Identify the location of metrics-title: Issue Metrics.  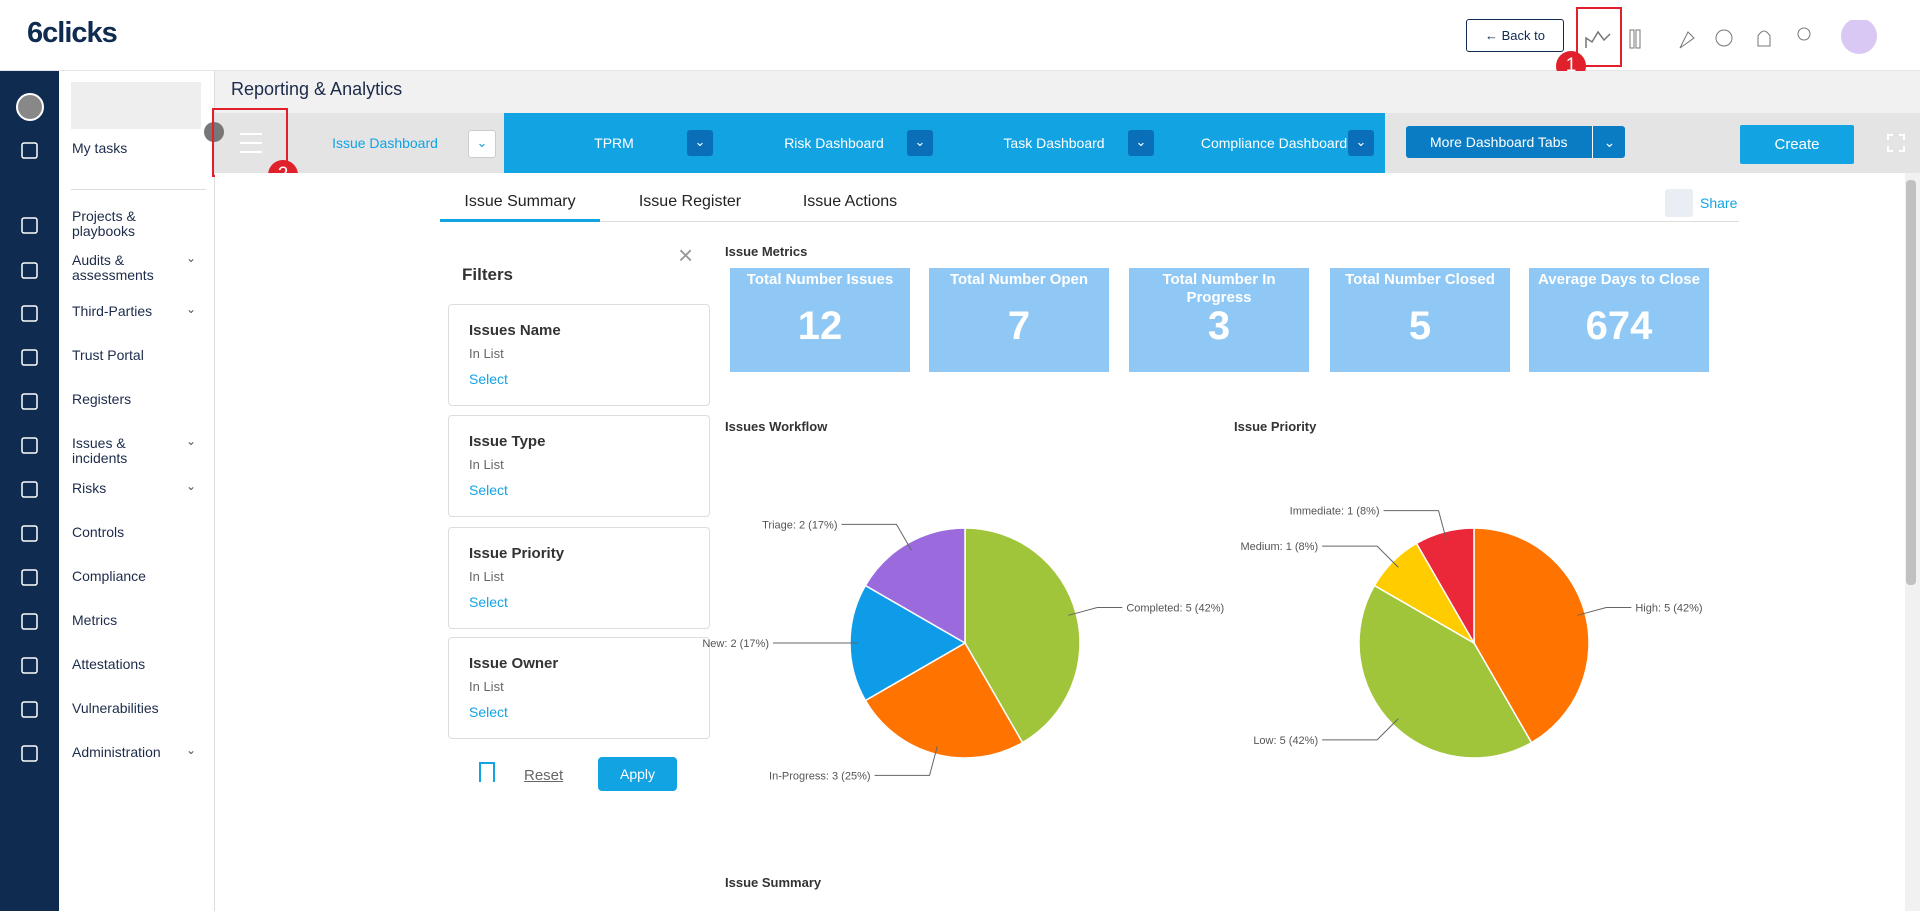
(766, 251).